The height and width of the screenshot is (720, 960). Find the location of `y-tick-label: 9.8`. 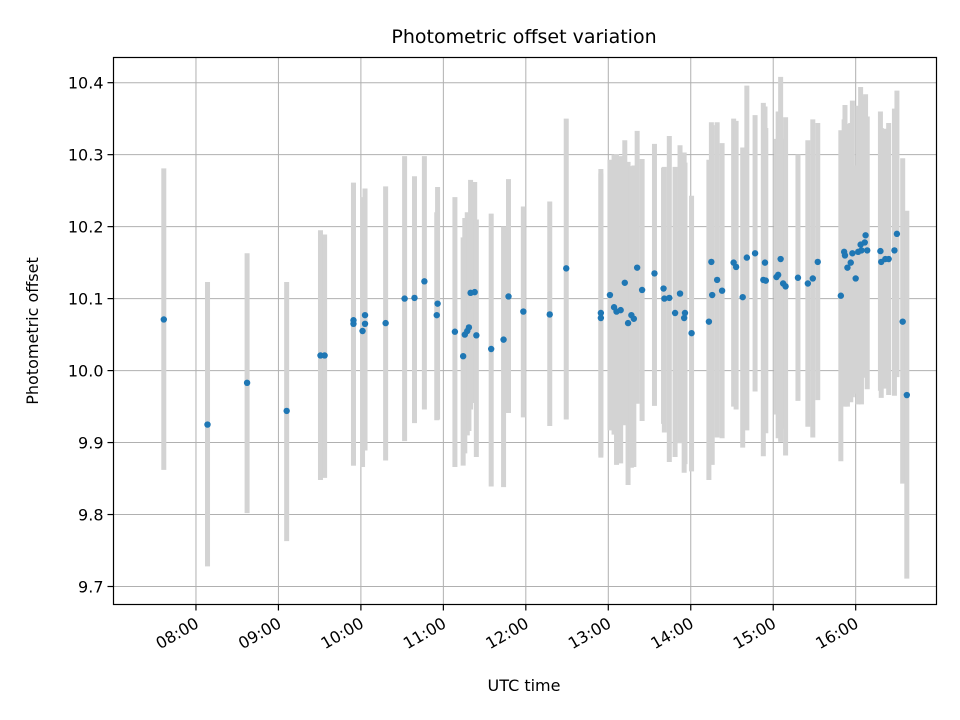

y-tick-label: 9.8 is located at coordinates (90, 515).